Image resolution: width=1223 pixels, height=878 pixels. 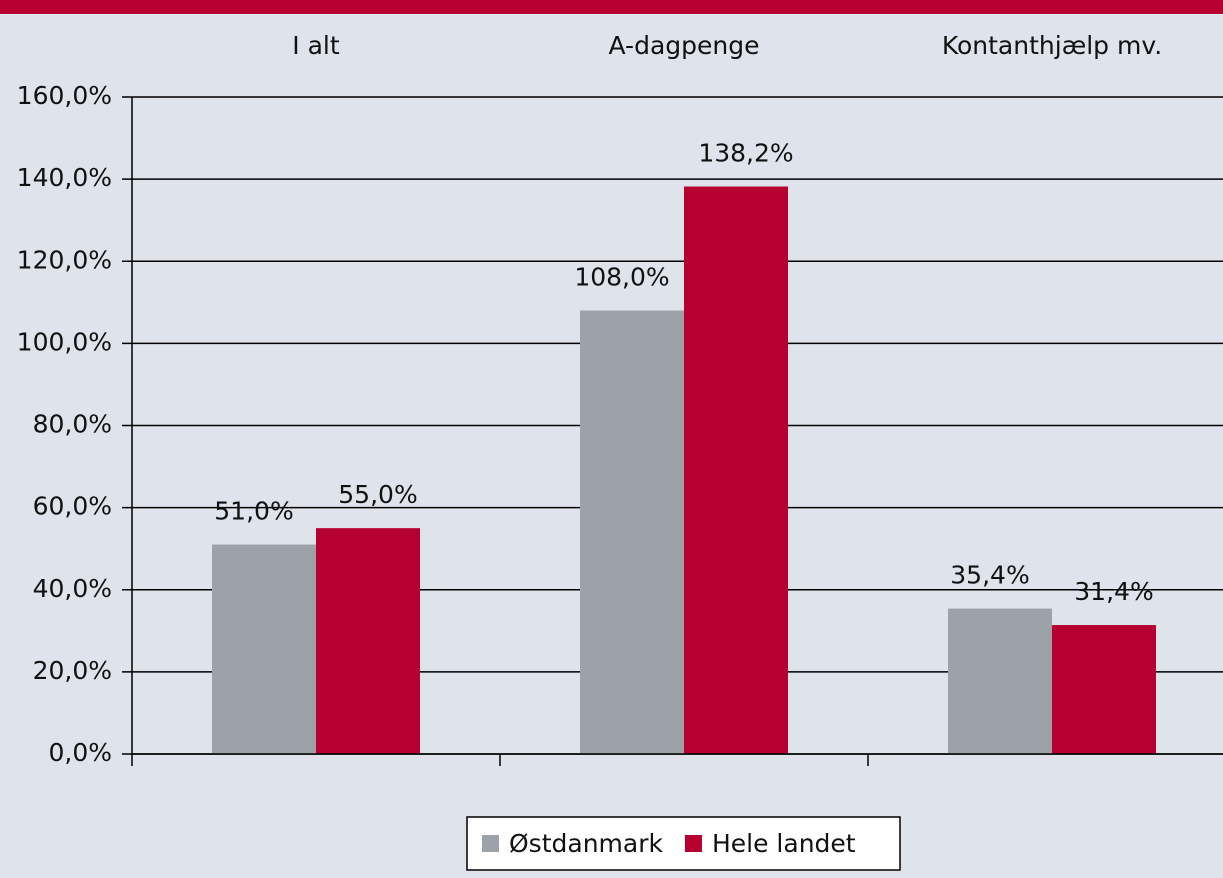 I want to click on y-tick-label: 60,0%, so click(x=72, y=506).